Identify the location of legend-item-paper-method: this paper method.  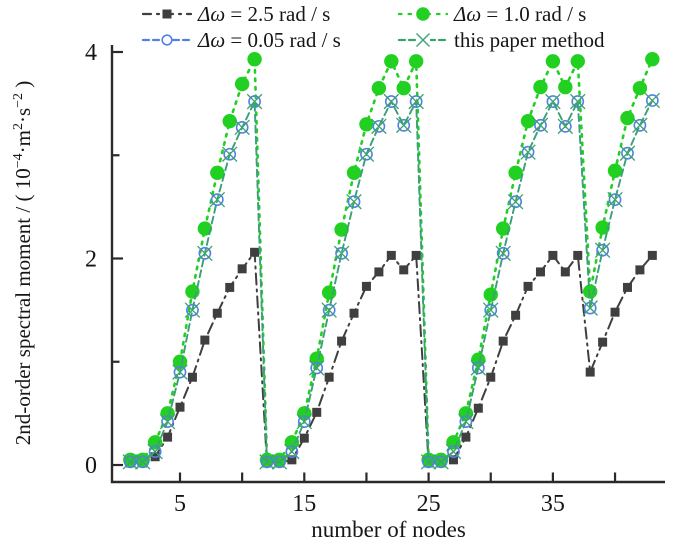
(501, 40).